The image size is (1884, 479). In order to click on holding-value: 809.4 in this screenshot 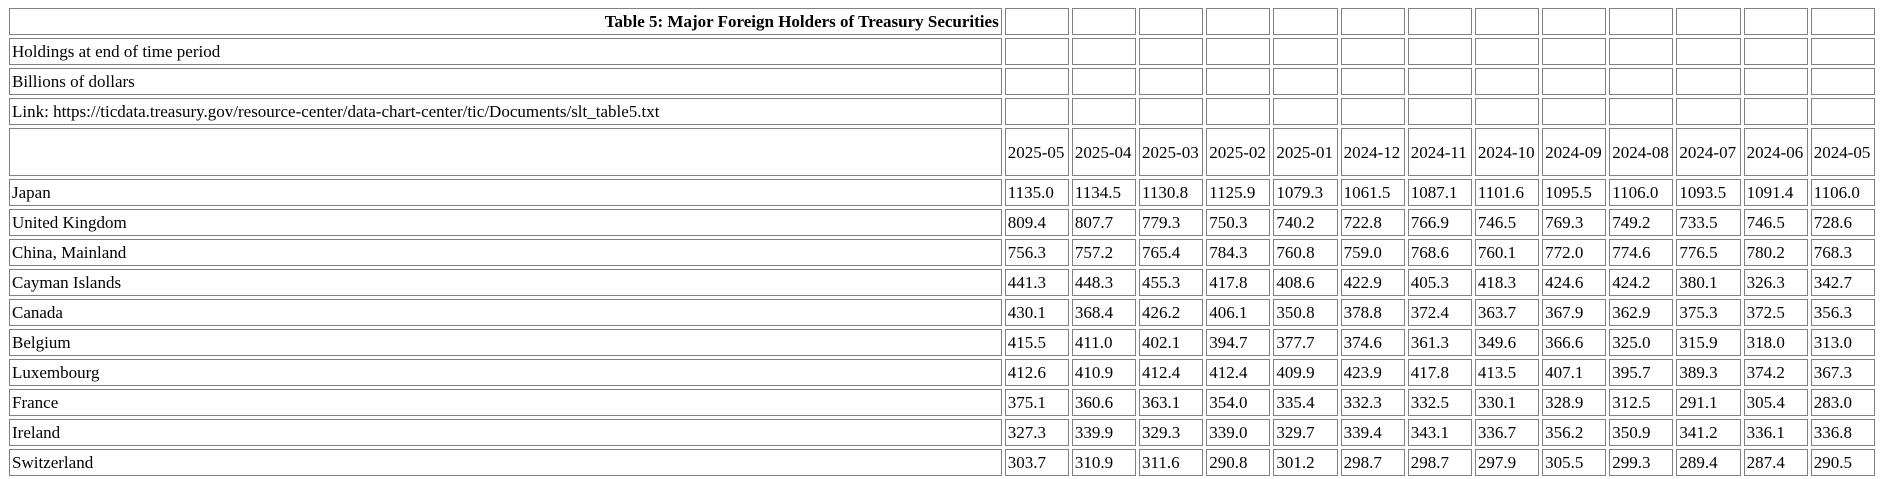, I will do `click(1036, 222)`.